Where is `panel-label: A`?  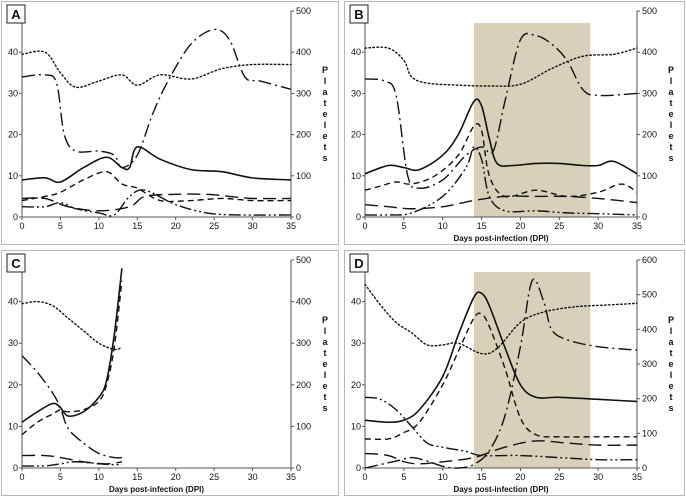
panel-label: A is located at coordinates (16, 14).